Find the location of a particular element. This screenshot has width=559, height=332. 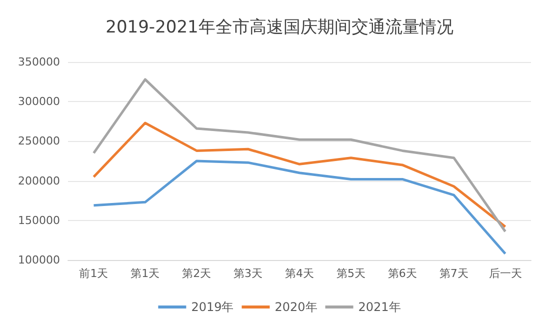

x-tick-label: 第7天 is located at coordinates (453, 273).